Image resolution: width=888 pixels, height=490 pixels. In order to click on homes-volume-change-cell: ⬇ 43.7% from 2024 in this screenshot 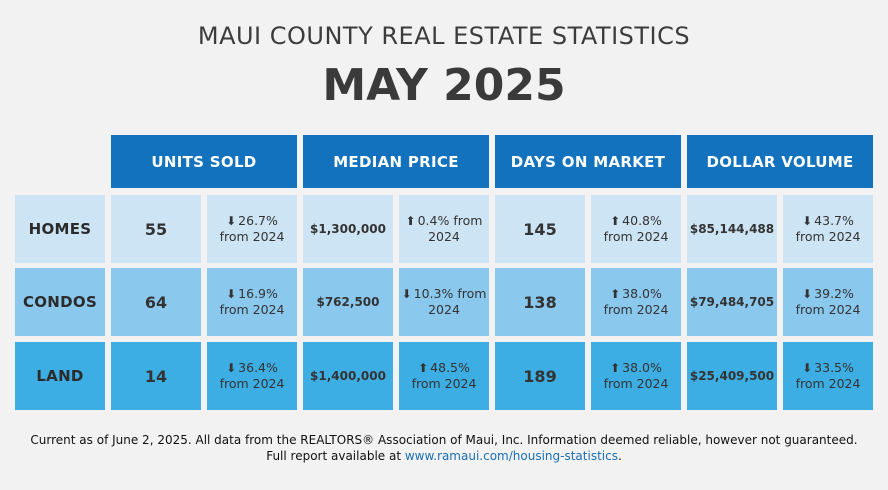, I will do `click(828, 229)`.